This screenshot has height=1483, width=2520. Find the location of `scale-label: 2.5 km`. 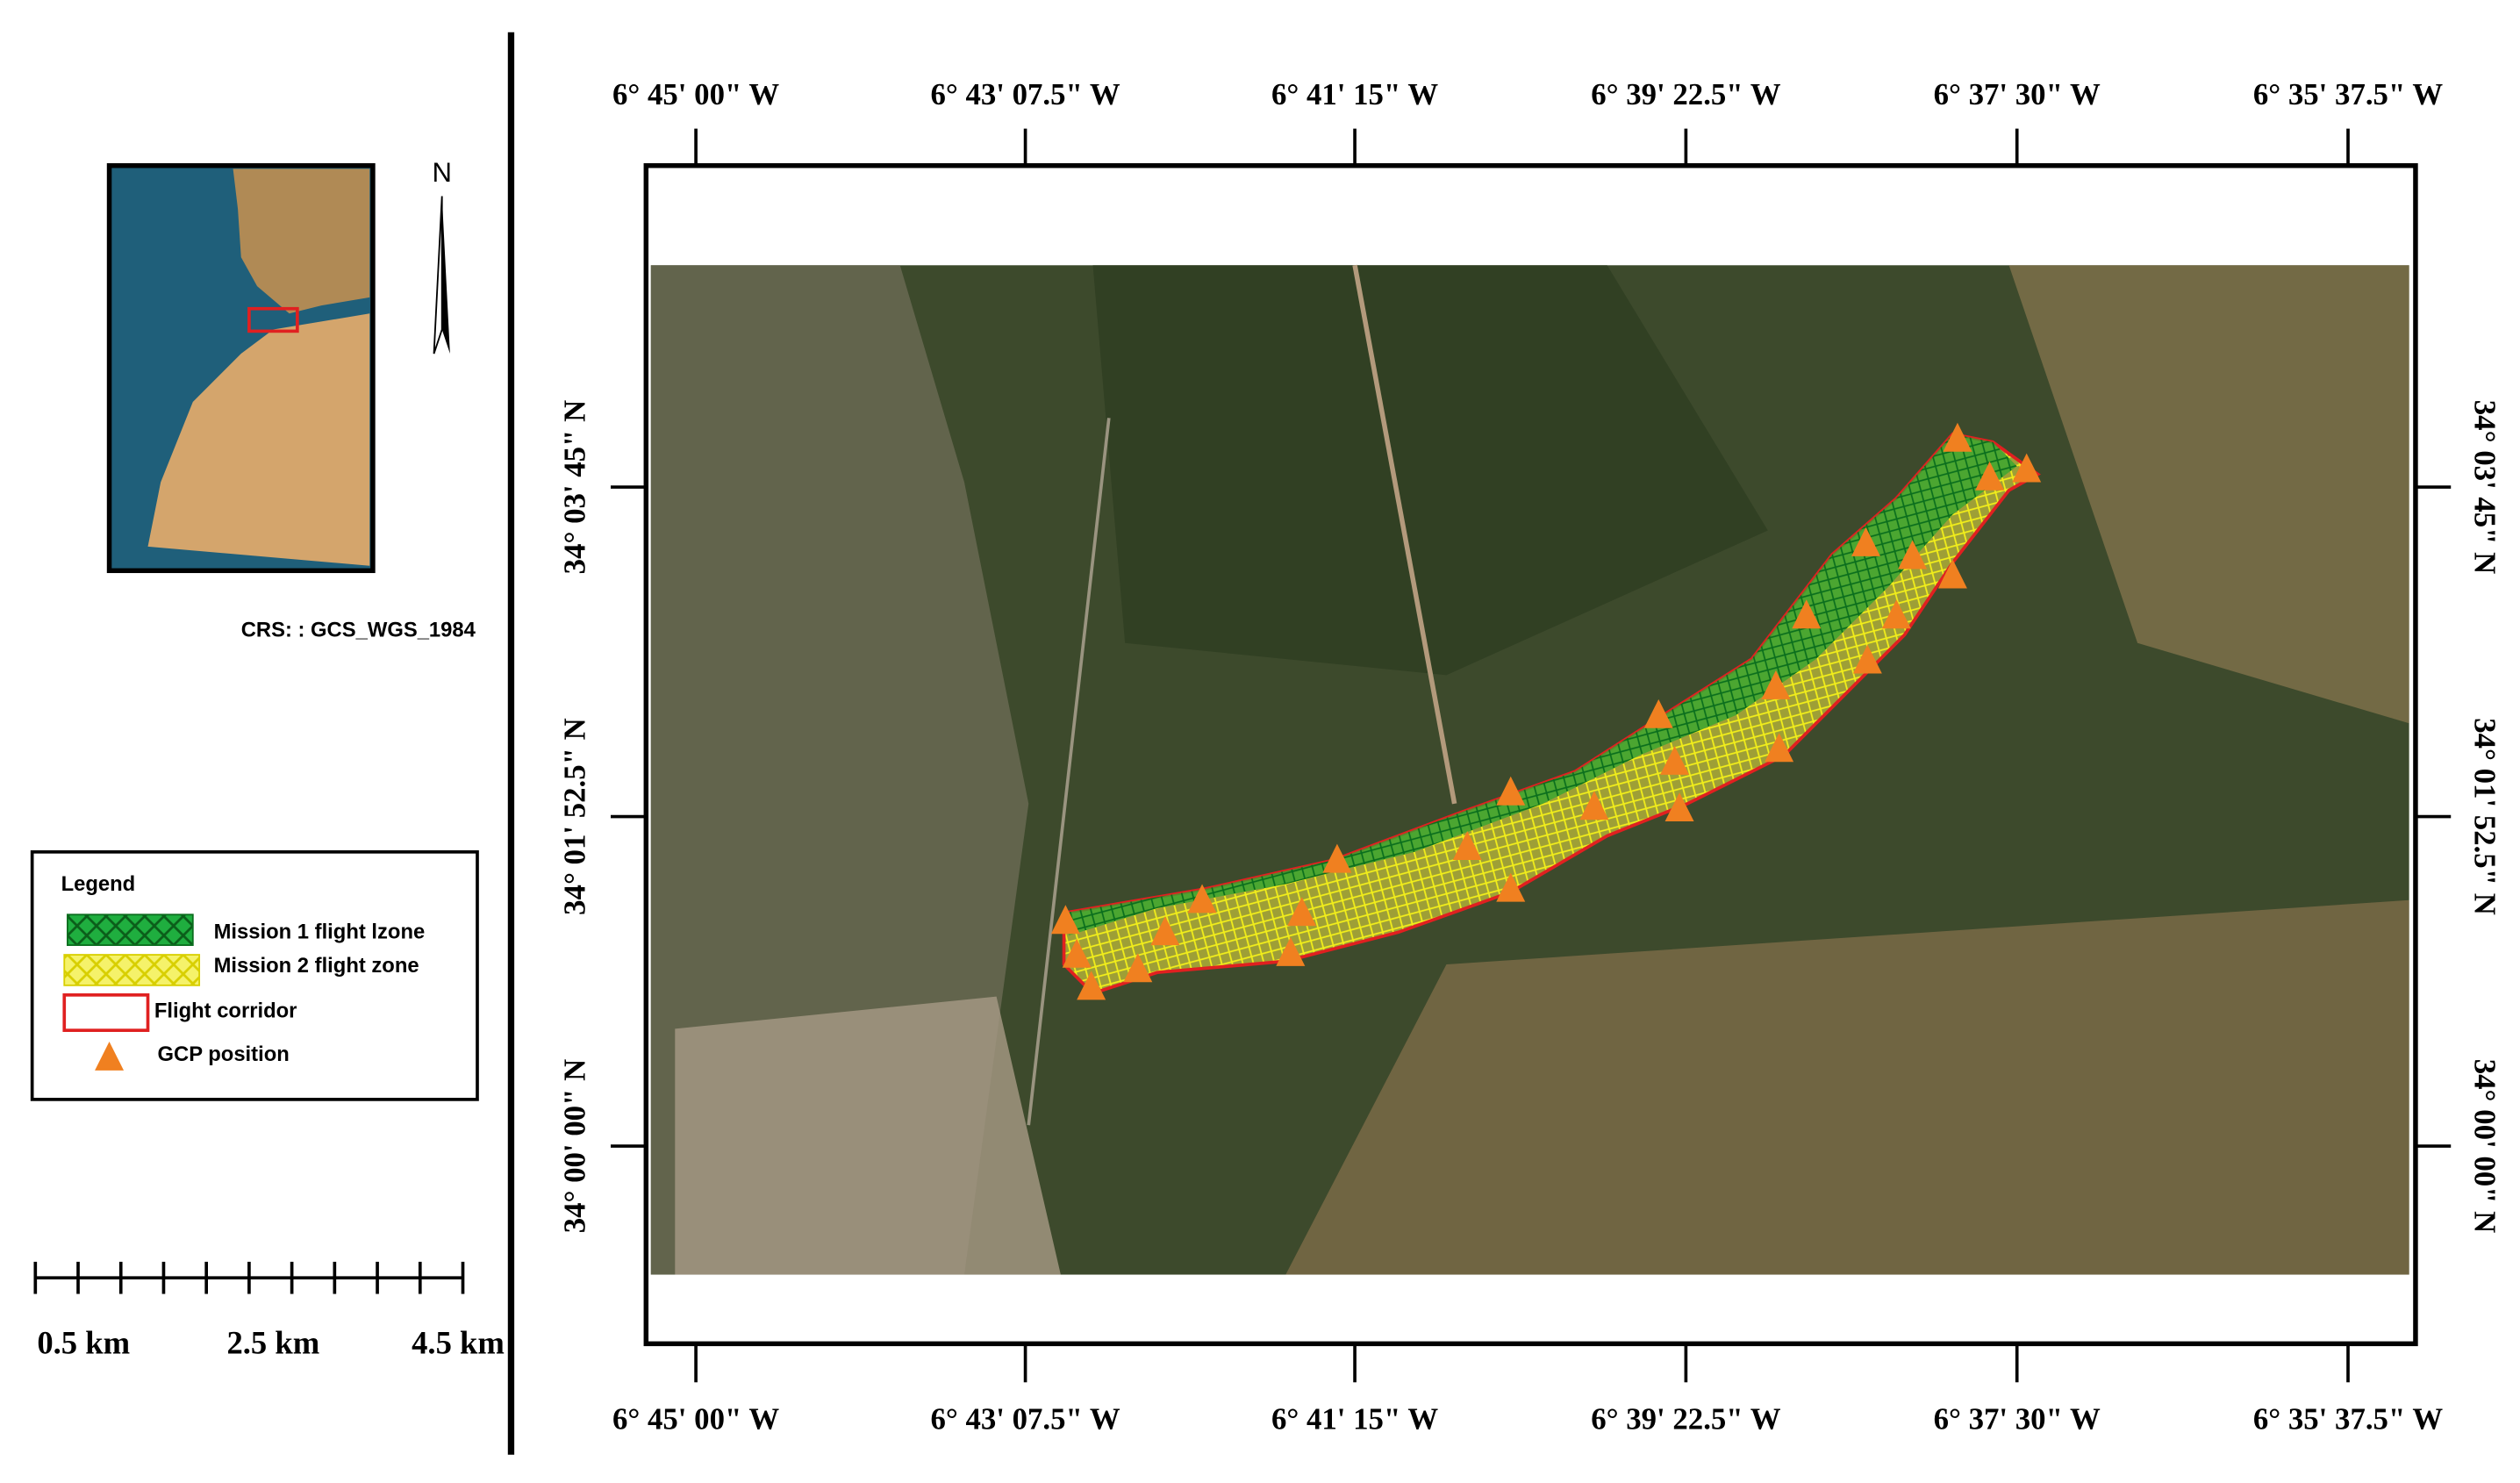

scale-label: 2.5 km is located at coordinates (272, 1342).